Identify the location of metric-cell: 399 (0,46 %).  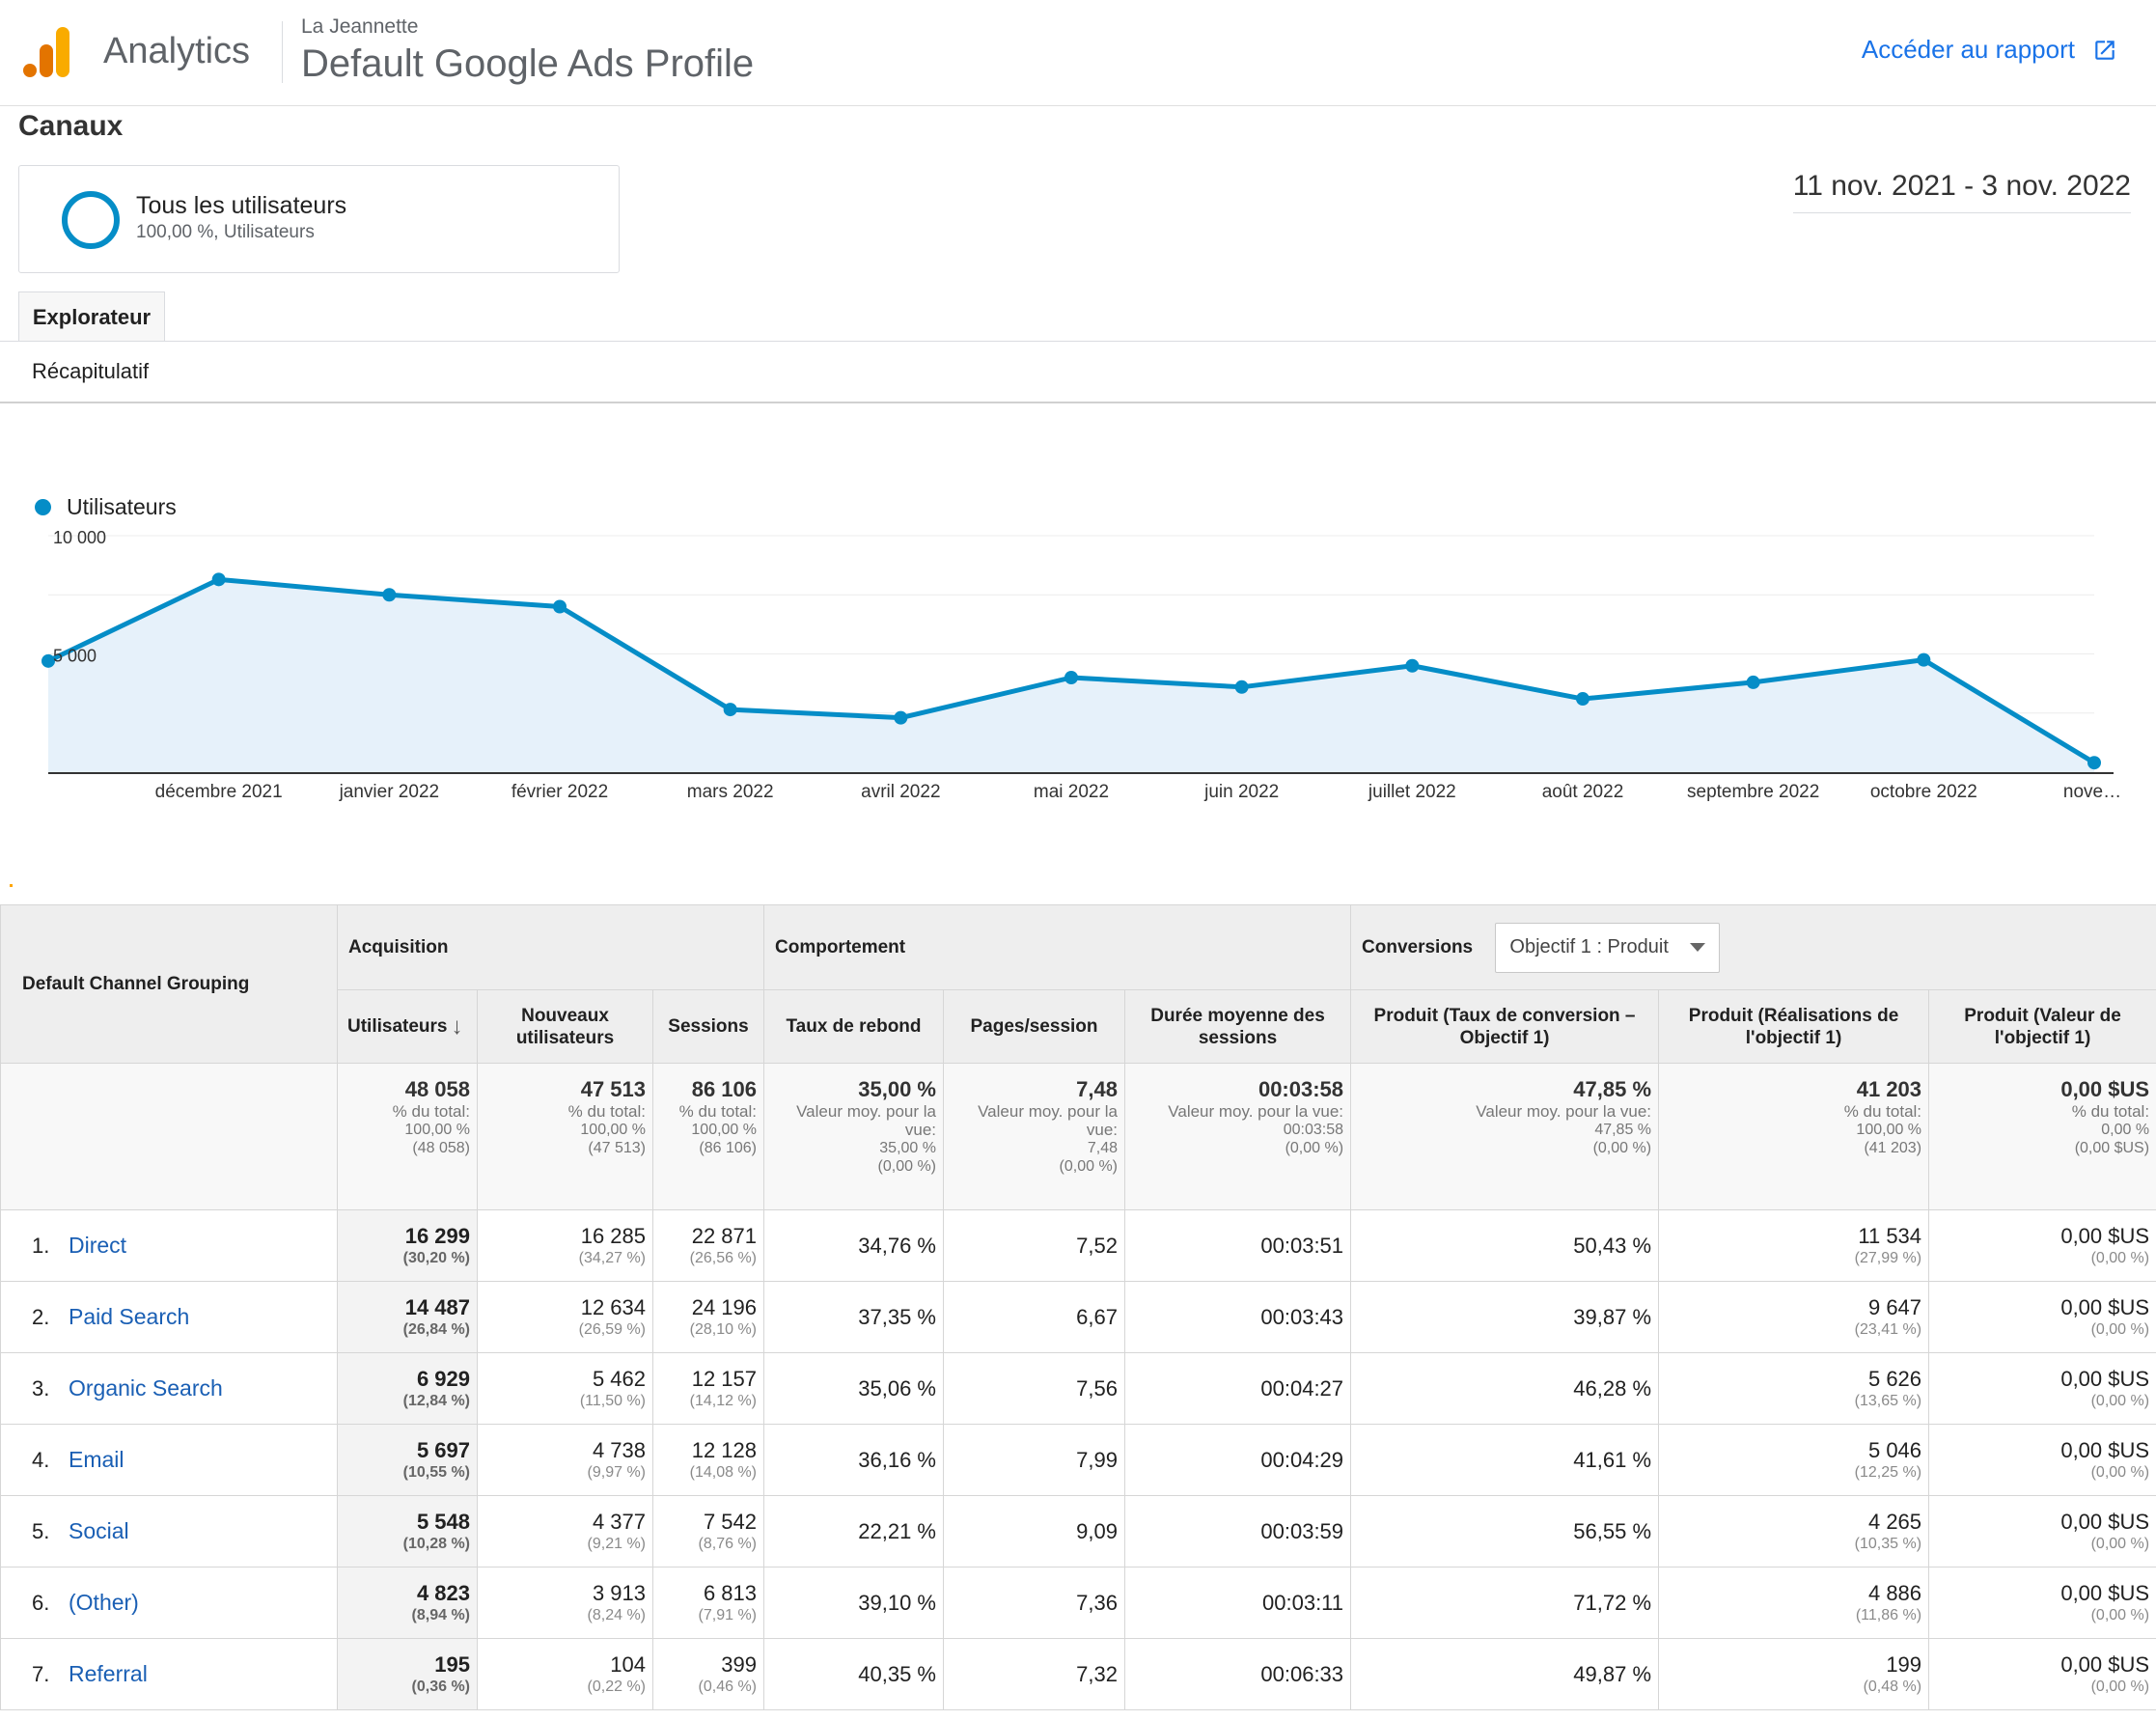
(708, 1674).